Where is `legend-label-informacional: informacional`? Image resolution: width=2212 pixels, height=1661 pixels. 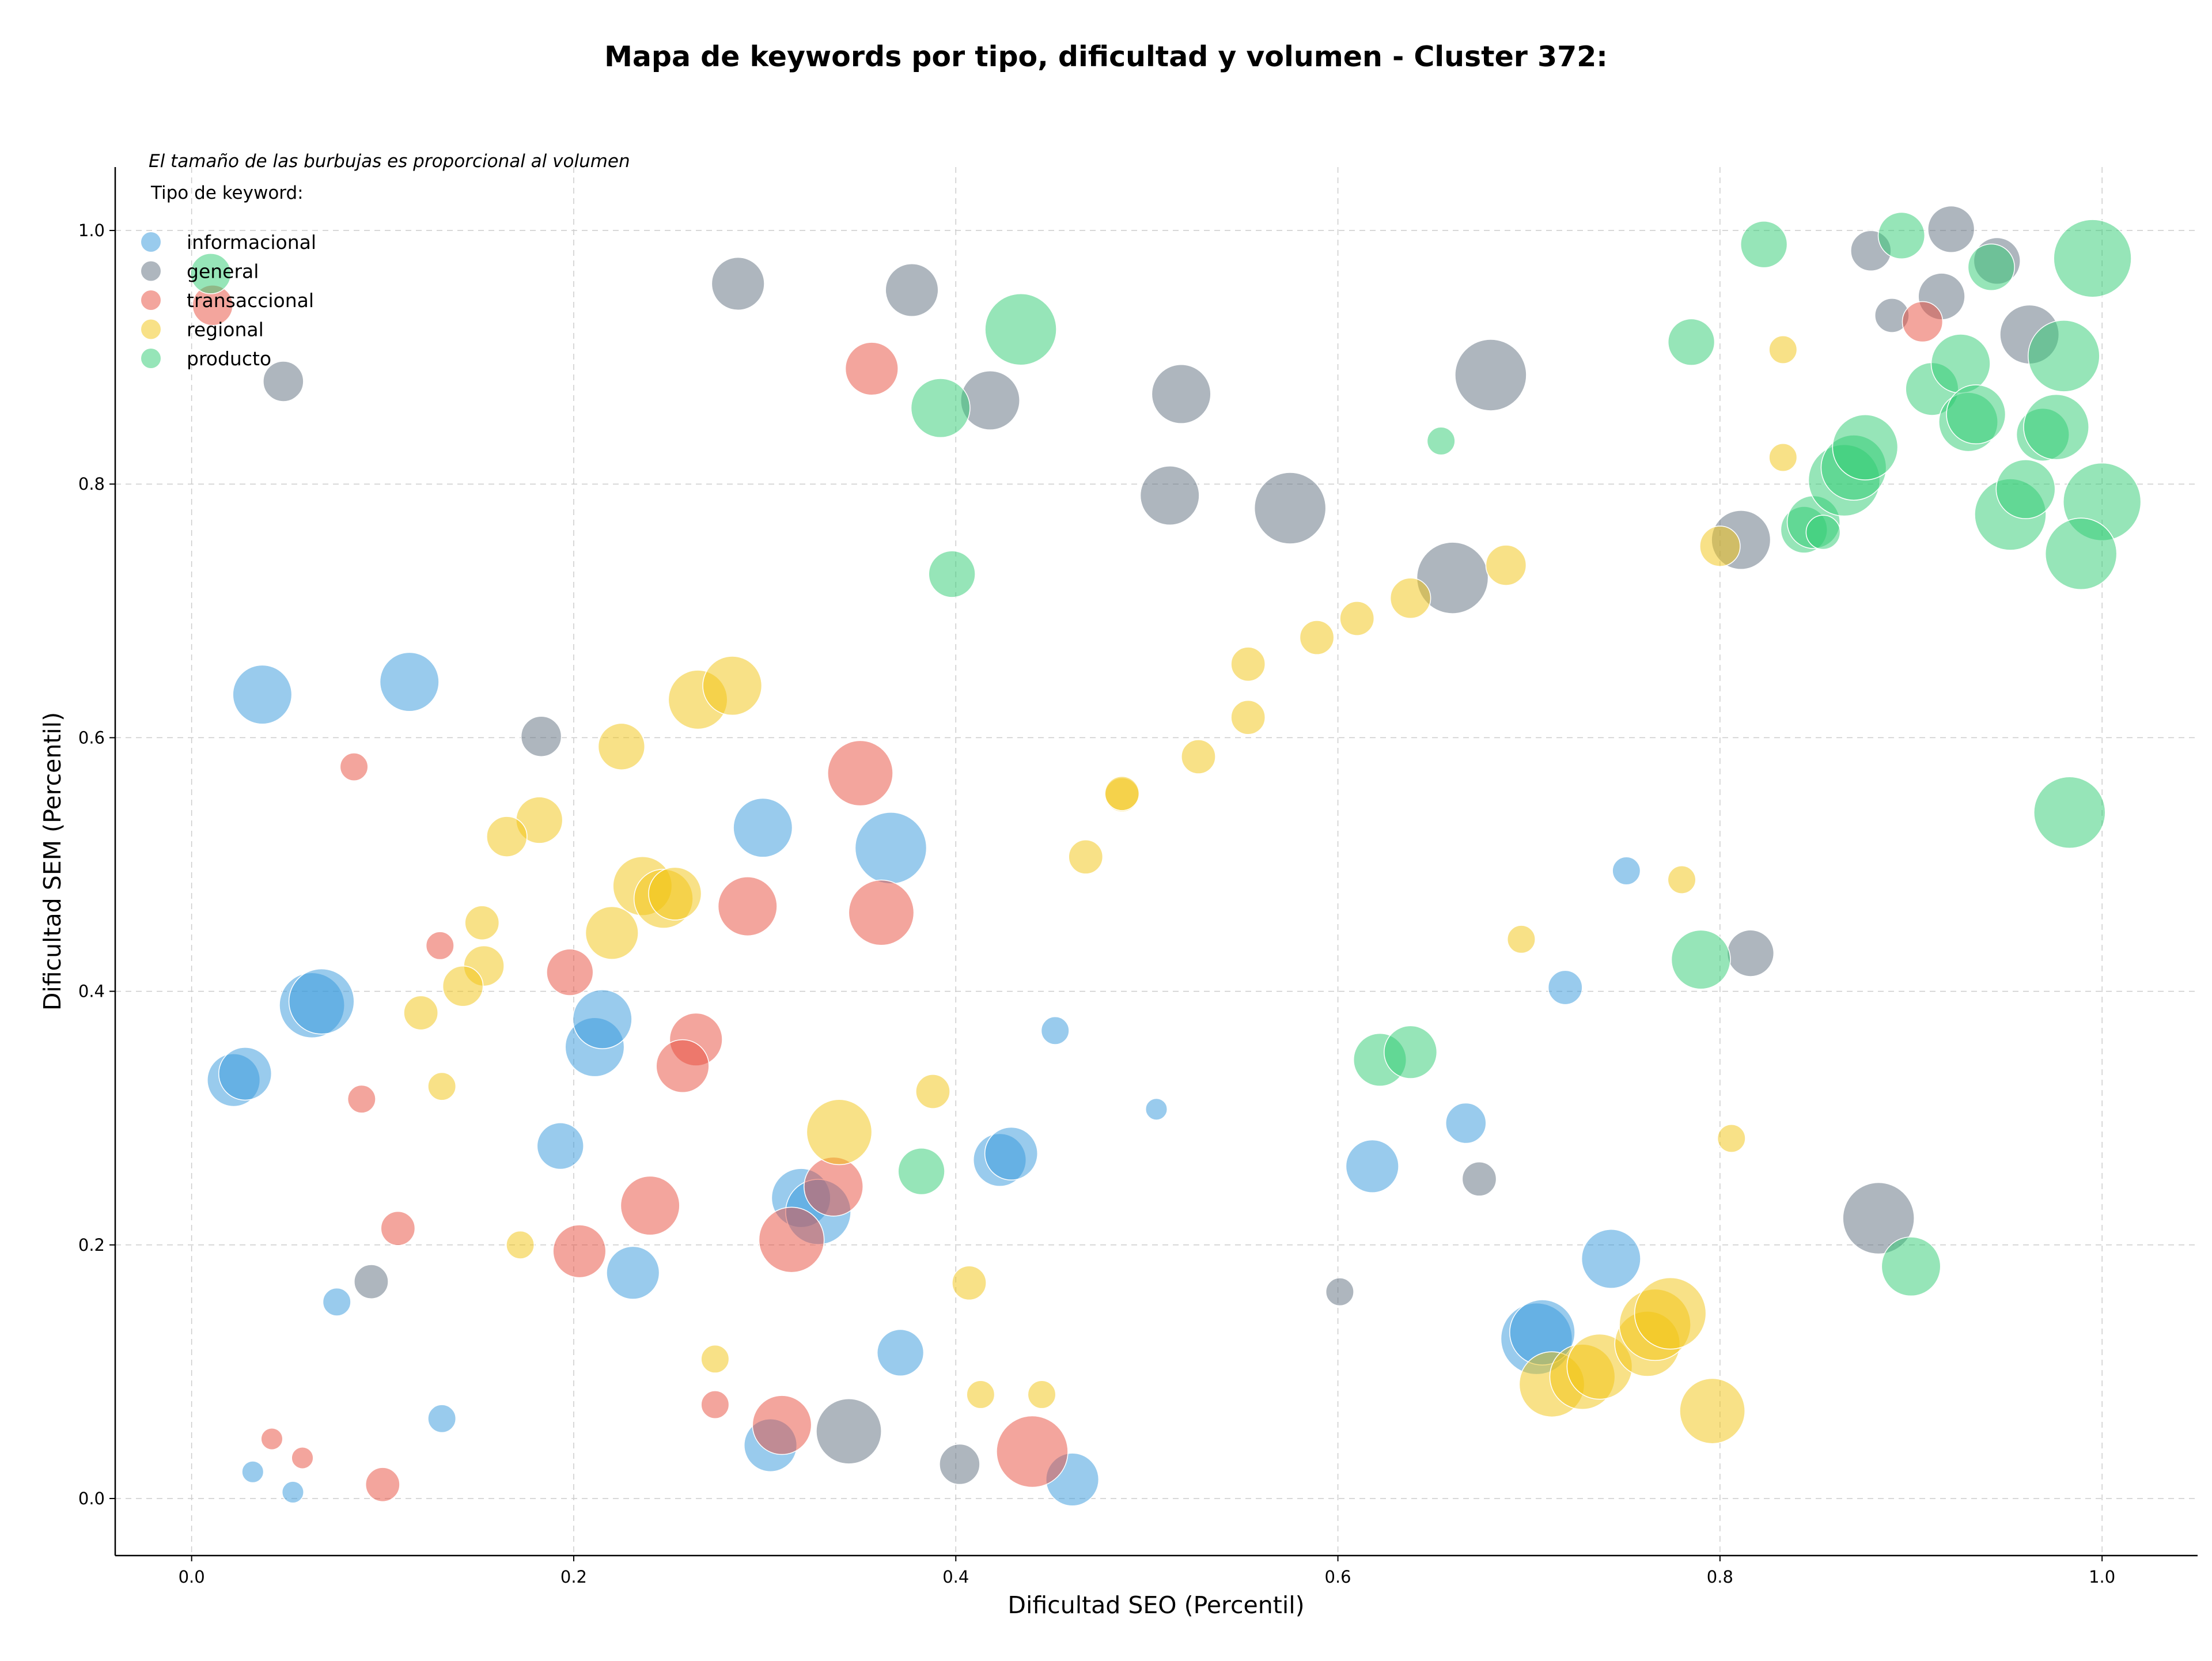 legend-label-informacional: informacional is located at coordinates (251, 242).